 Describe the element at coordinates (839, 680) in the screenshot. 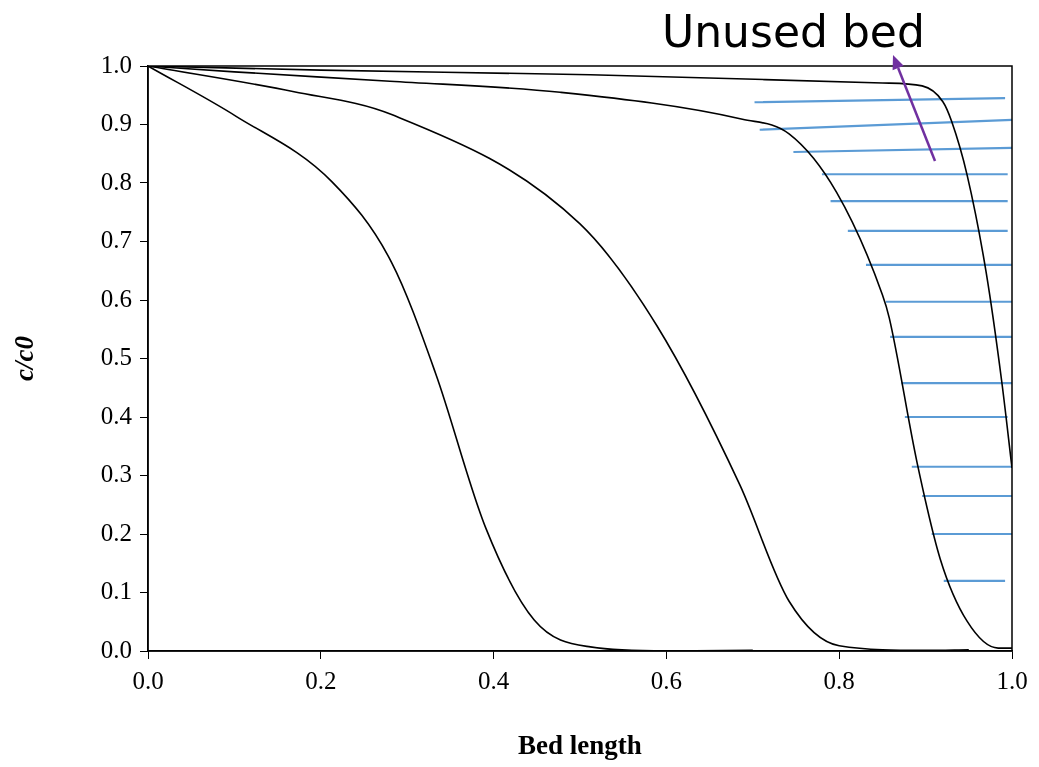

I see `x-tick-label: 0.8` at that location.